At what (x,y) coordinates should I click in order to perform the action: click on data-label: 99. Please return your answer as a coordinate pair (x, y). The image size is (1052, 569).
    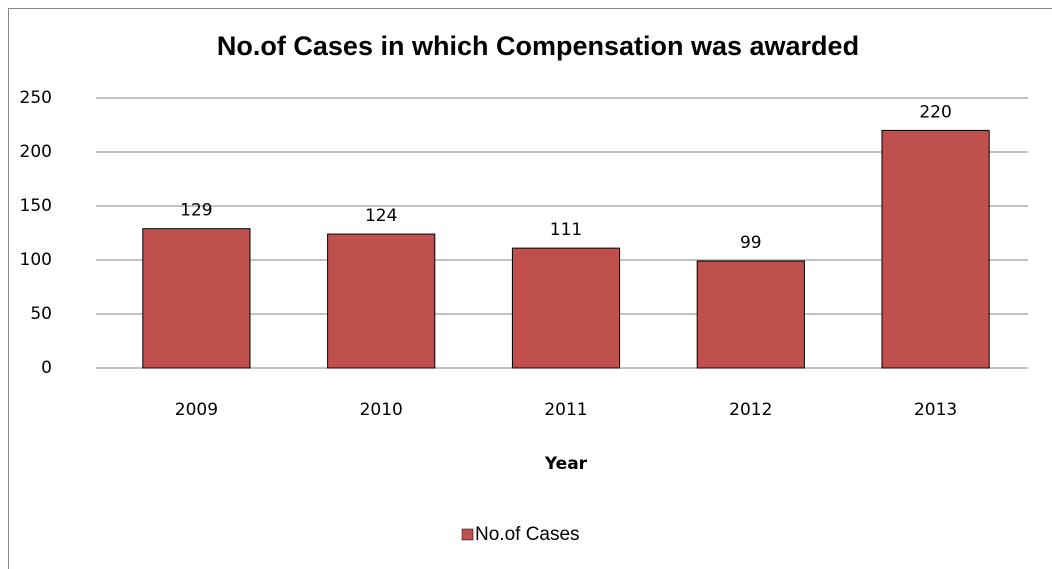
    Looking at the image, I should click on (751, 243).